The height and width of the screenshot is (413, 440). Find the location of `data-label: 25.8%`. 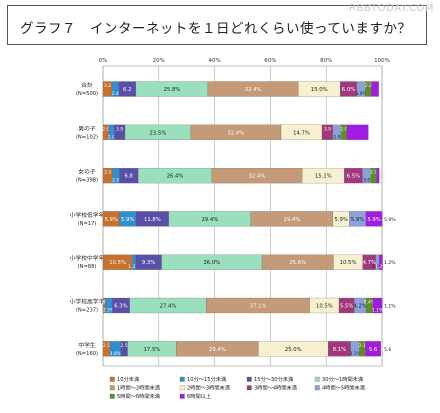

data-label: 25.8% is located at coordinates (171, 90).